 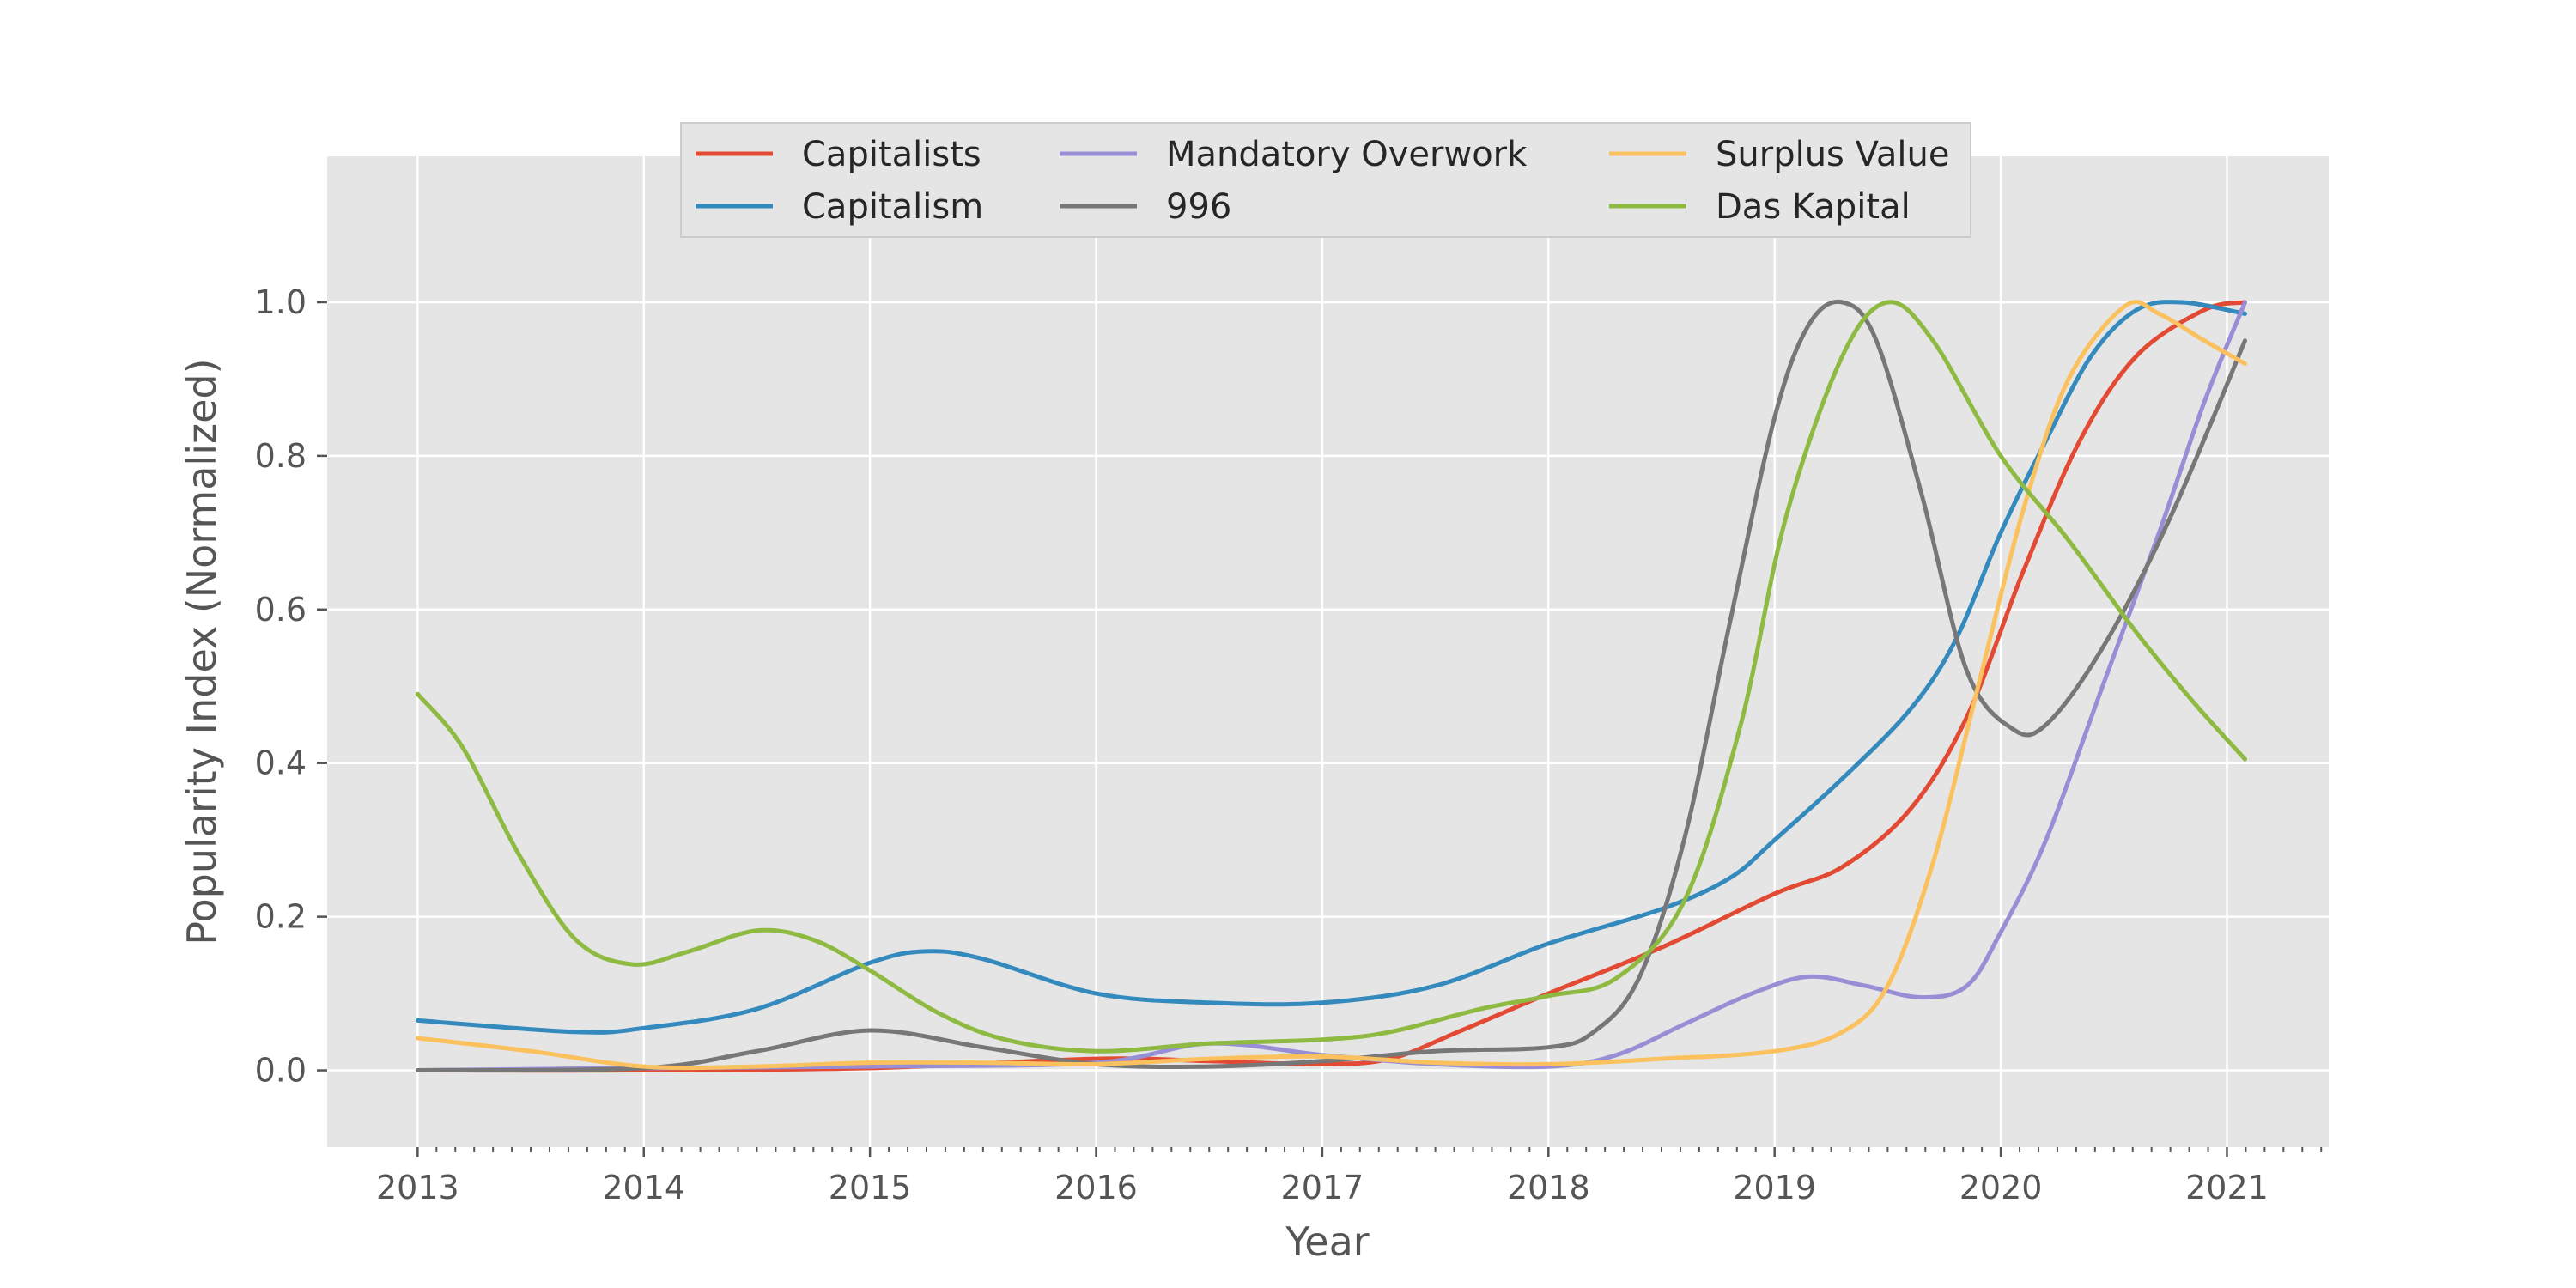 What do you see at coordinates (1327, 1241) in the screenshot?
I see `x-axis-label: Year` at bounding box center [1327, 1241].